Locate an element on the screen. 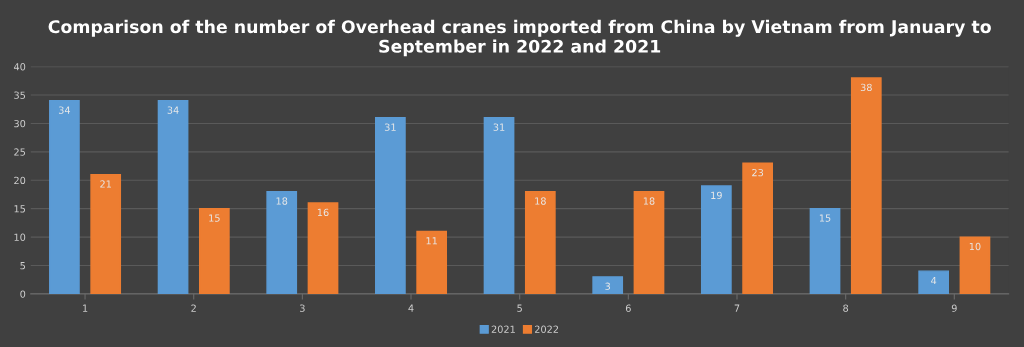 The image size is (1024, 347). data-label: 38 is located at coordinates (866, 87).